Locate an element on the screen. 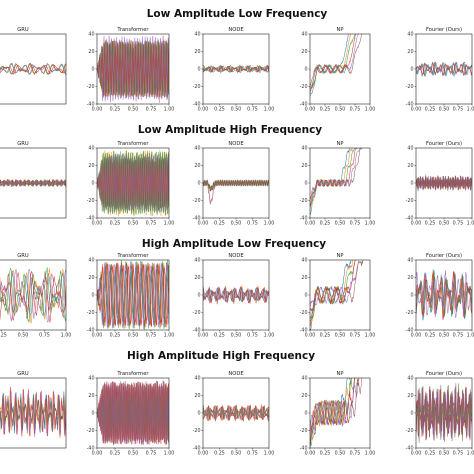 The width and height of the screenshot is (474, 474). panel-0-0: GRU is located at coordinates (33, 66).